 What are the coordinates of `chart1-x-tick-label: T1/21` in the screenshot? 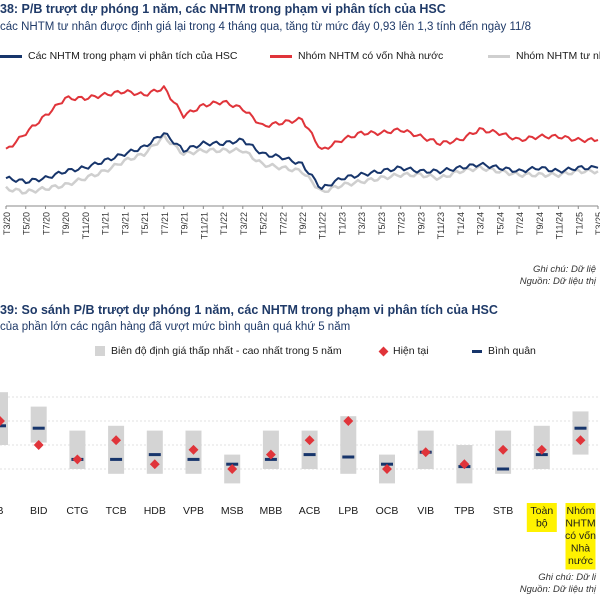 It's located at (106, 223).